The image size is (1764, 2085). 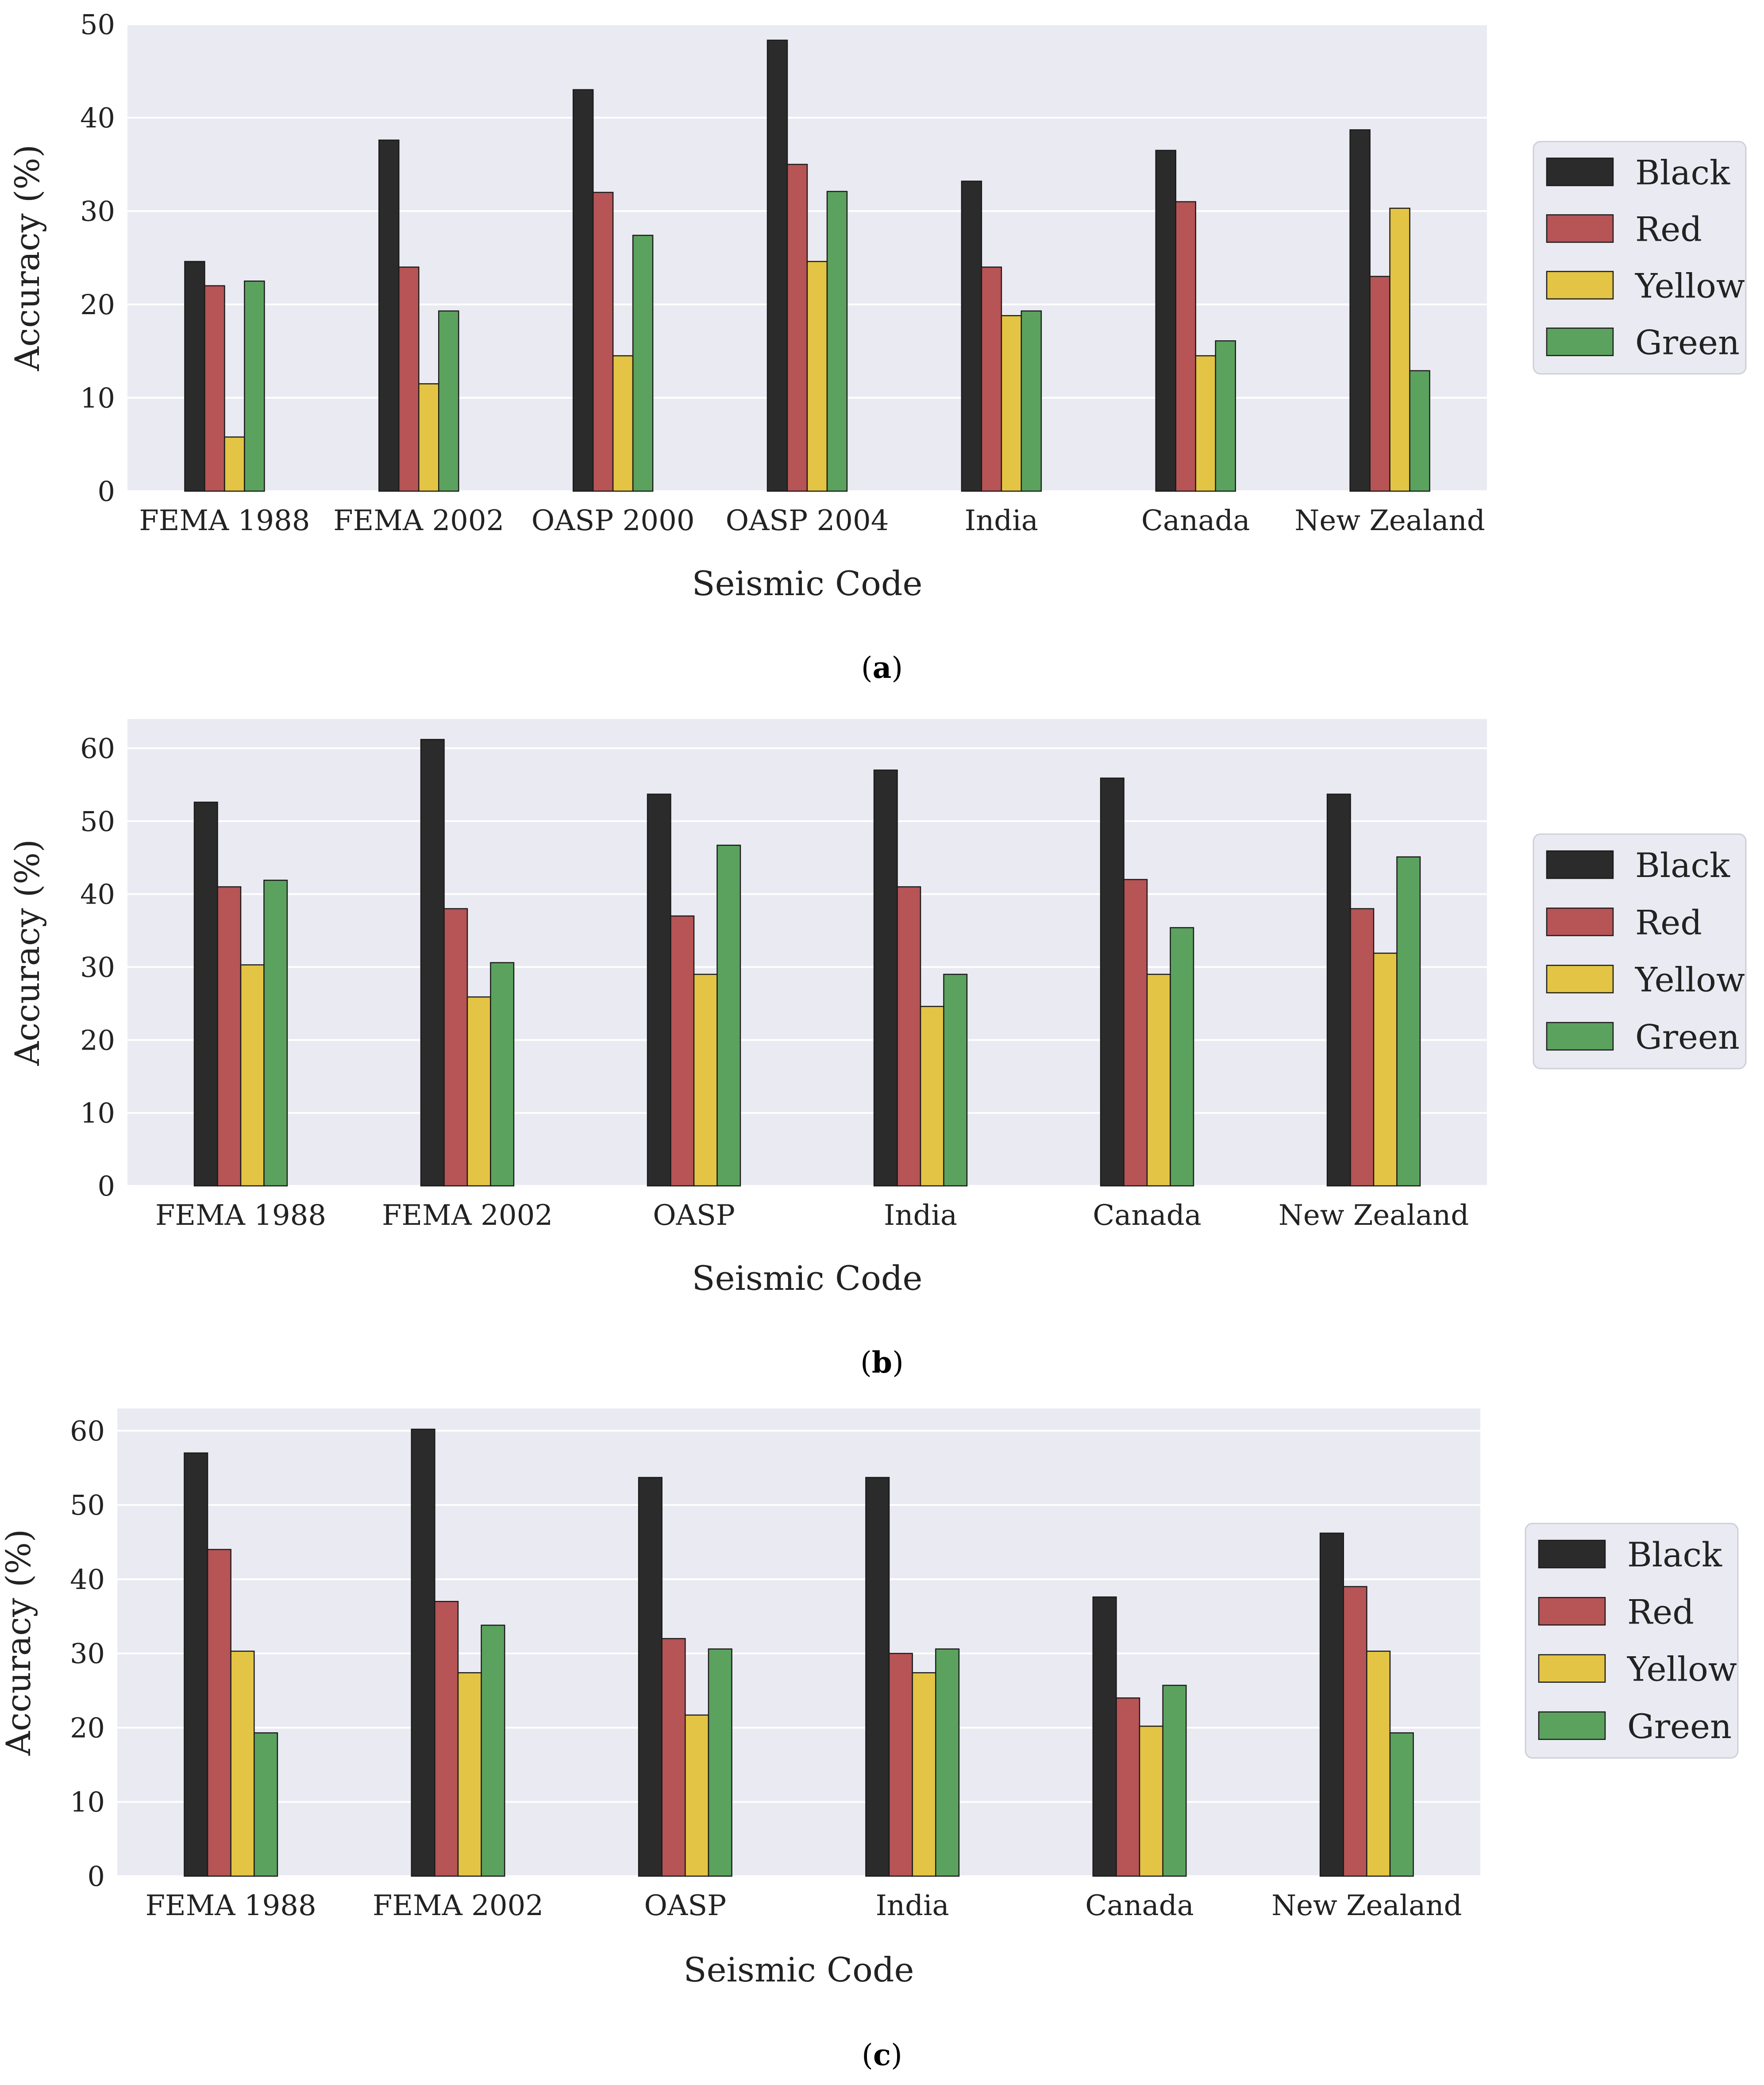 What do you see at coordinates (817, 376) in the screenshot?
I see `bar-yellow-oasp-2004` at bounding box center [817, 376].